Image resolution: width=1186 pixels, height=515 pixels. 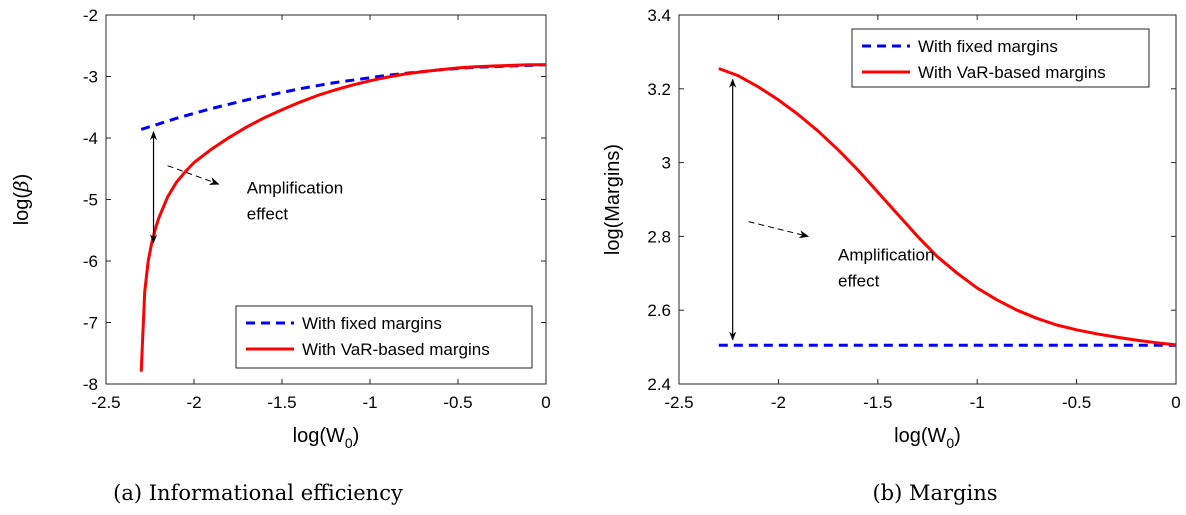 What do you see at coordinates (90, 261) in the screenshot?
I see `y-tick-label: -6` at bounding box center [90, 261].